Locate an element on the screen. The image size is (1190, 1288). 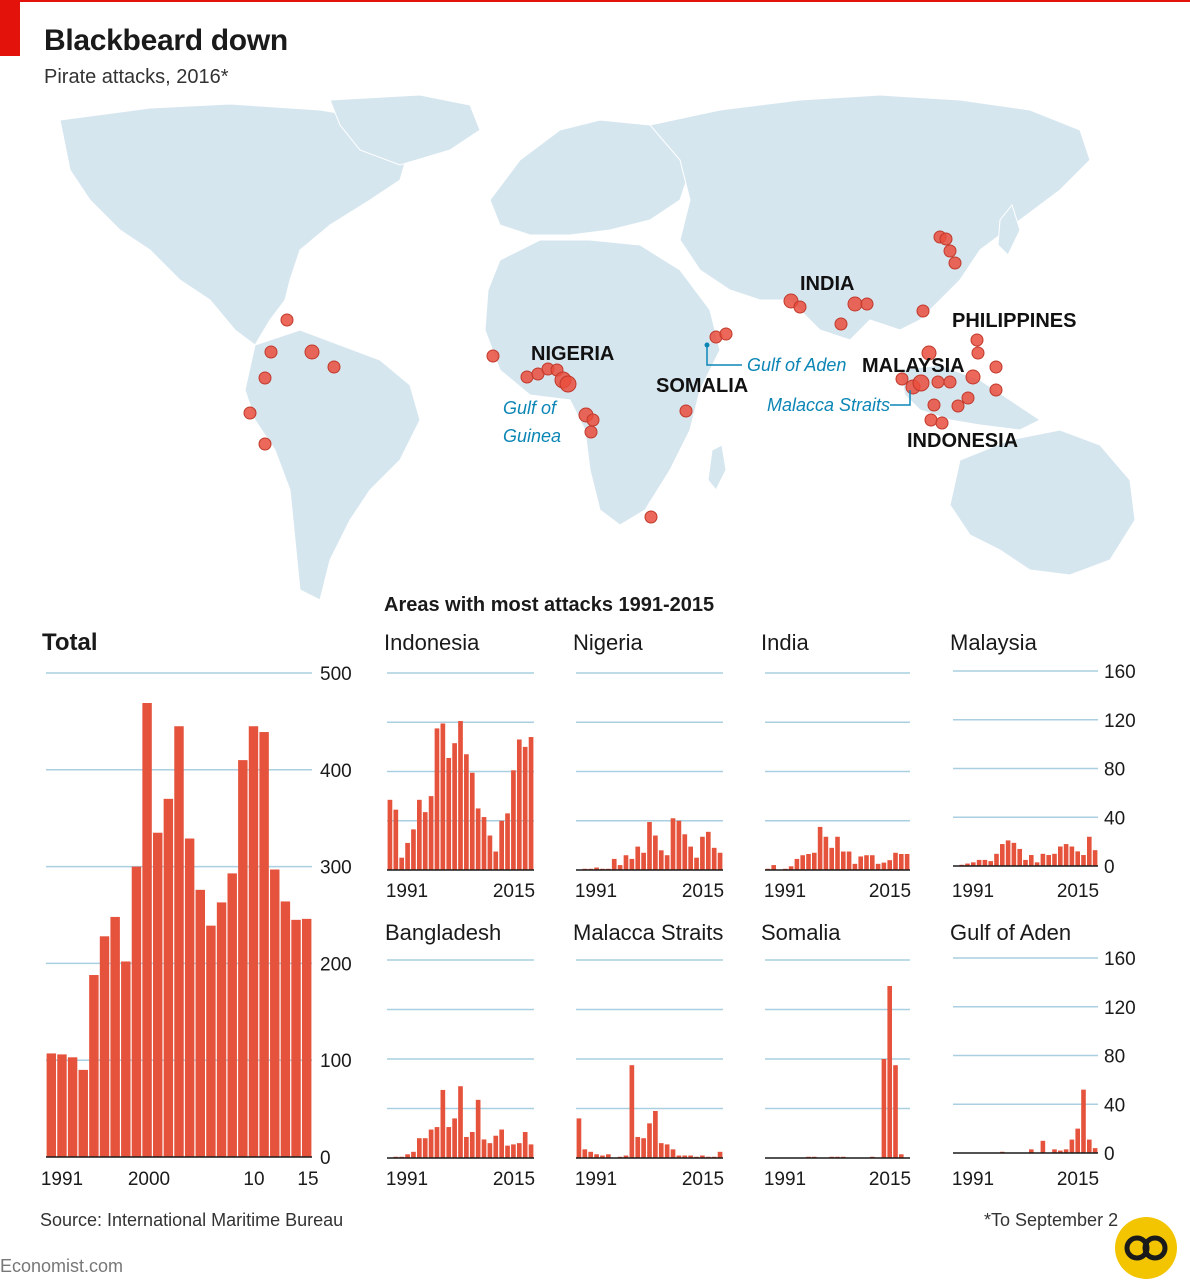
label-philippines: PHILIPPINES is located at coordinates (1014, 321).